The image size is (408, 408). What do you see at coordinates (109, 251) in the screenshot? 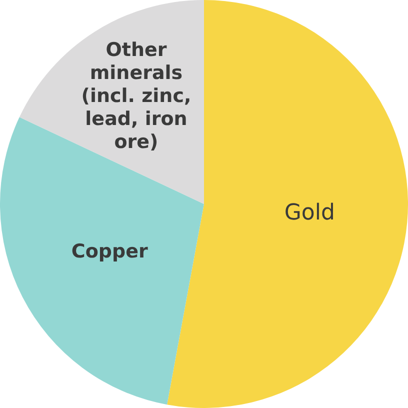
I see `slice-label: Copper` at bounding box center [109, 251].